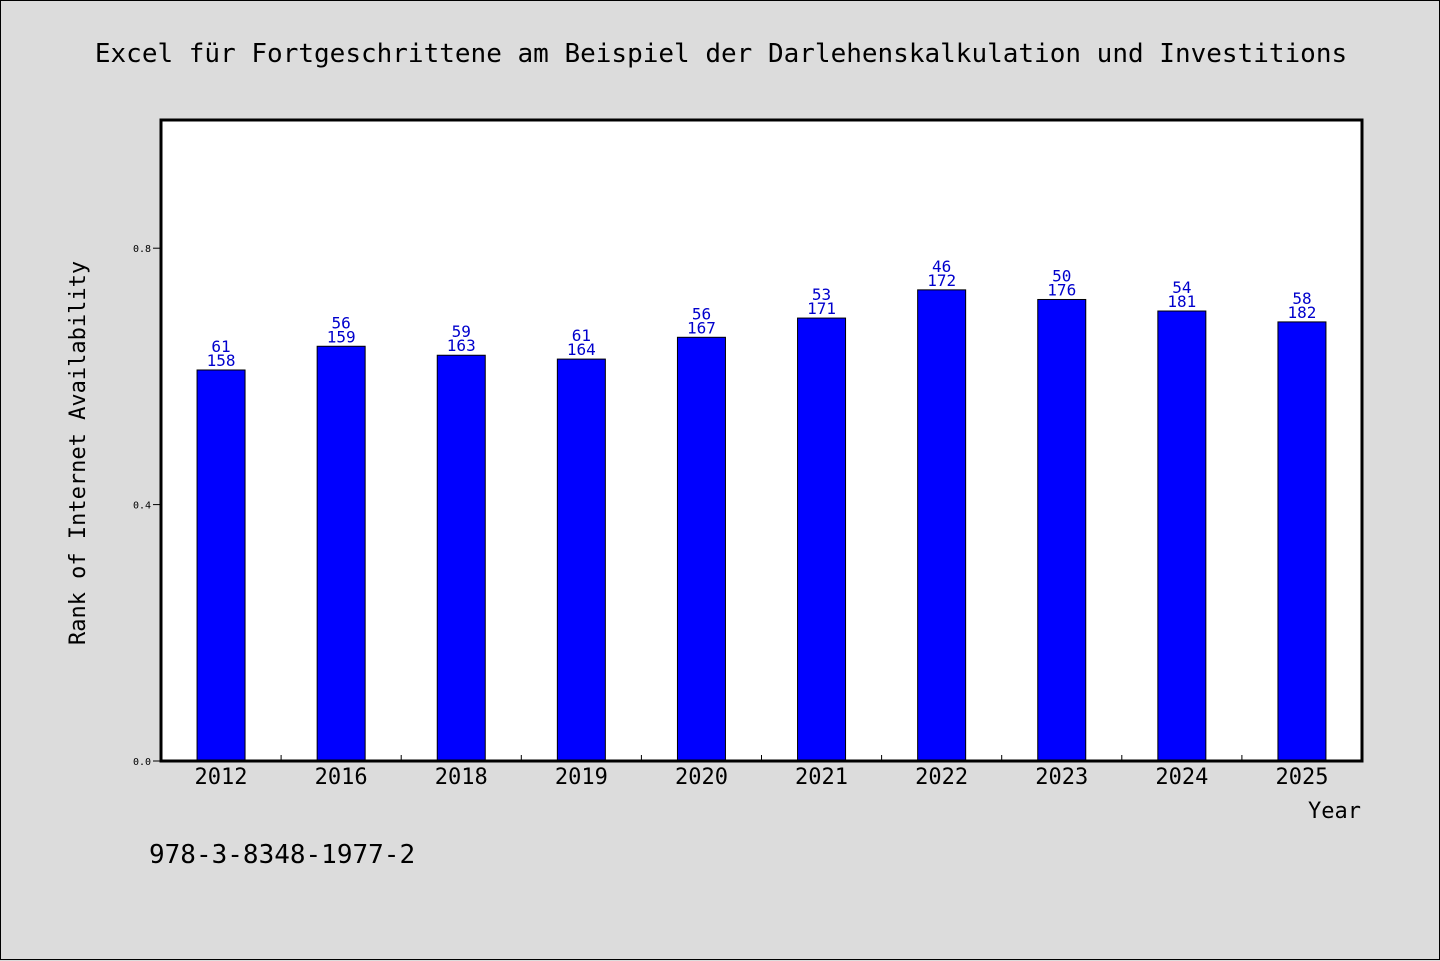 The image size is (1440, 961). I want to click on data-label-bottom-2025: 182, so click(1301, 312).